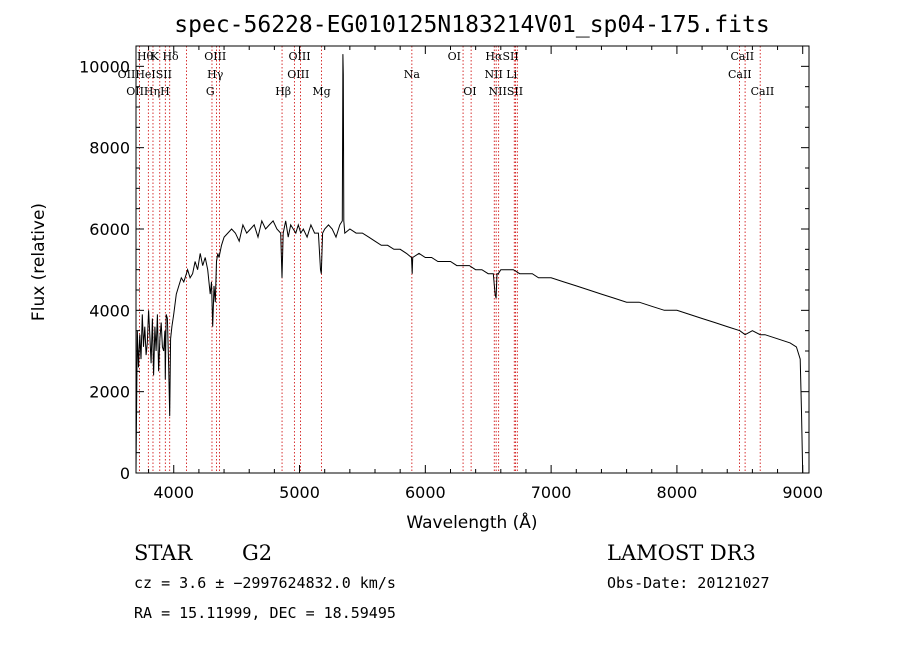 The width and height of the screenshot is (900, 649). Describe the element at coordinates (109, 392) in the screenshot. I see `y-tick-label-1: 2000` at that location.